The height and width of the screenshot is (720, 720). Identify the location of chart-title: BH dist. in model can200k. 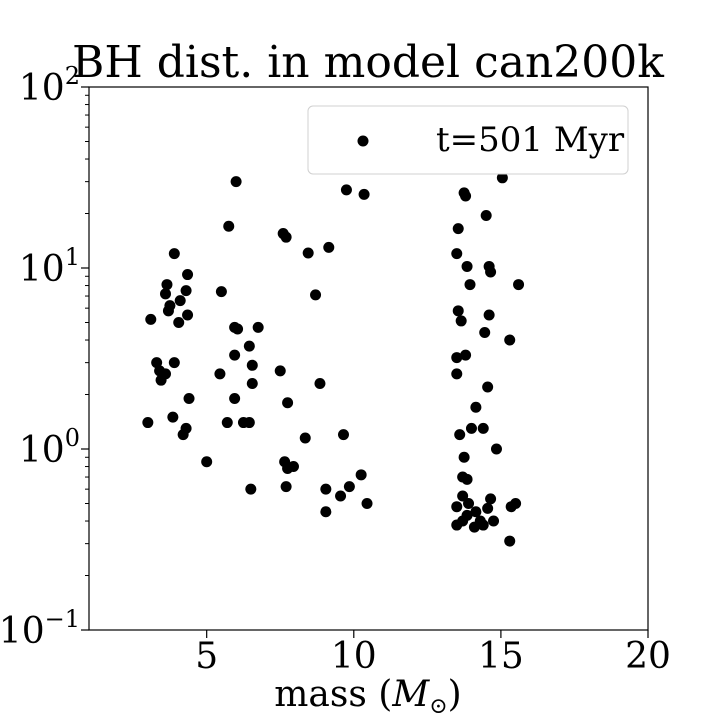
(368, 62).